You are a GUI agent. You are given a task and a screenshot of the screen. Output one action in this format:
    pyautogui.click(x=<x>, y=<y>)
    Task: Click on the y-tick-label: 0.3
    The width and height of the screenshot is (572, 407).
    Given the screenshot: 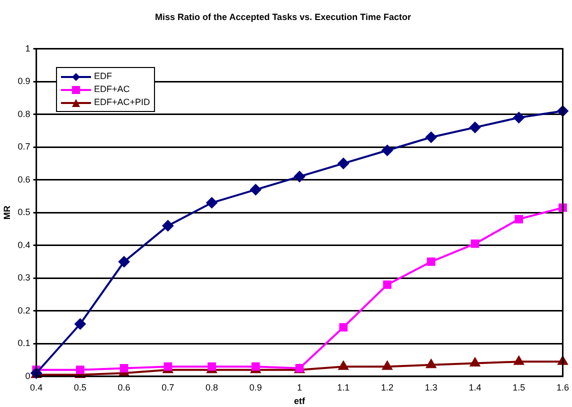 What is the action you would take?
    pyautogui.click(x=24, y=277)
    